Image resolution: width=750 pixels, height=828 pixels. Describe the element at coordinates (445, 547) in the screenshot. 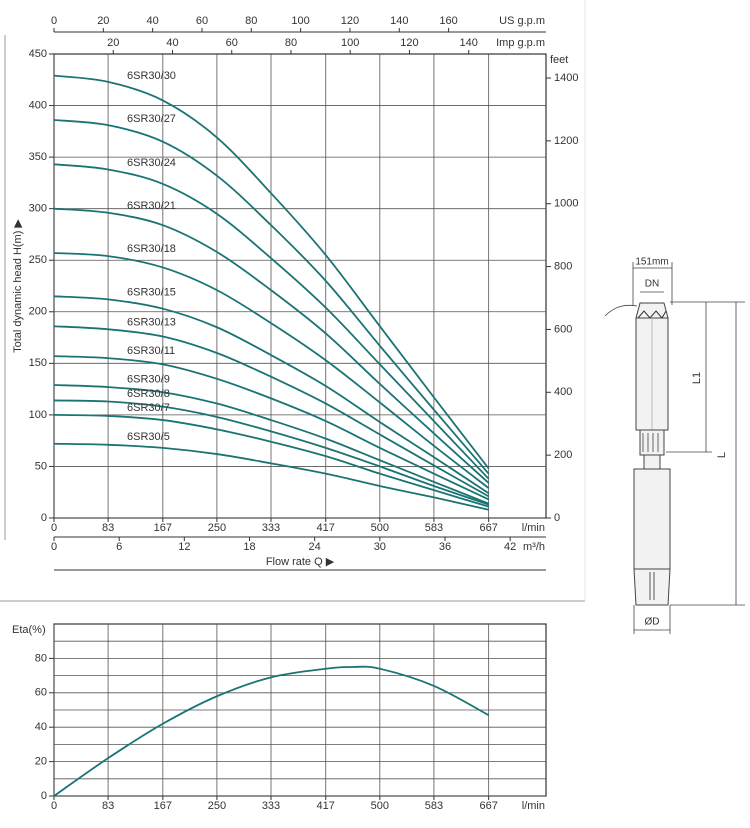

I see `x-tick-label: 36` at that location.